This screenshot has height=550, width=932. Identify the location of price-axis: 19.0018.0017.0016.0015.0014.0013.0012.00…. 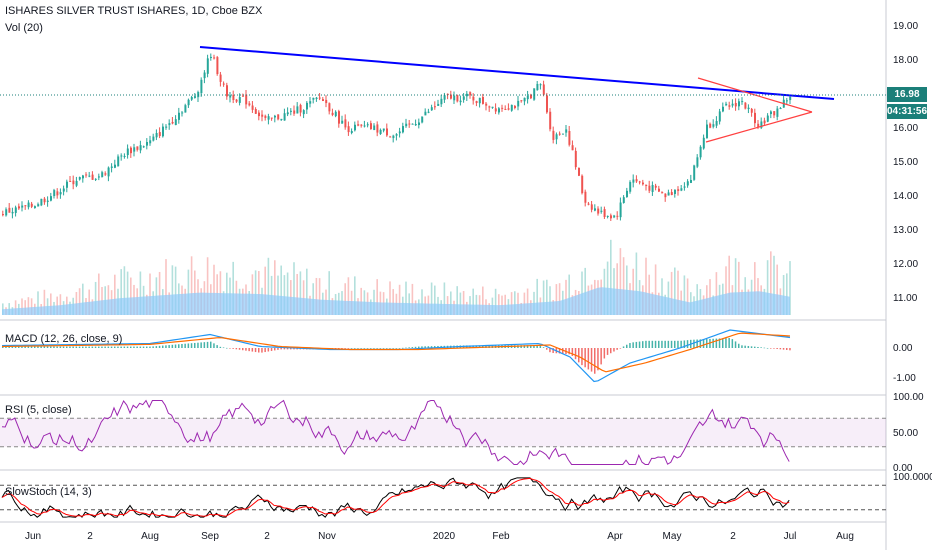
(912, 252).